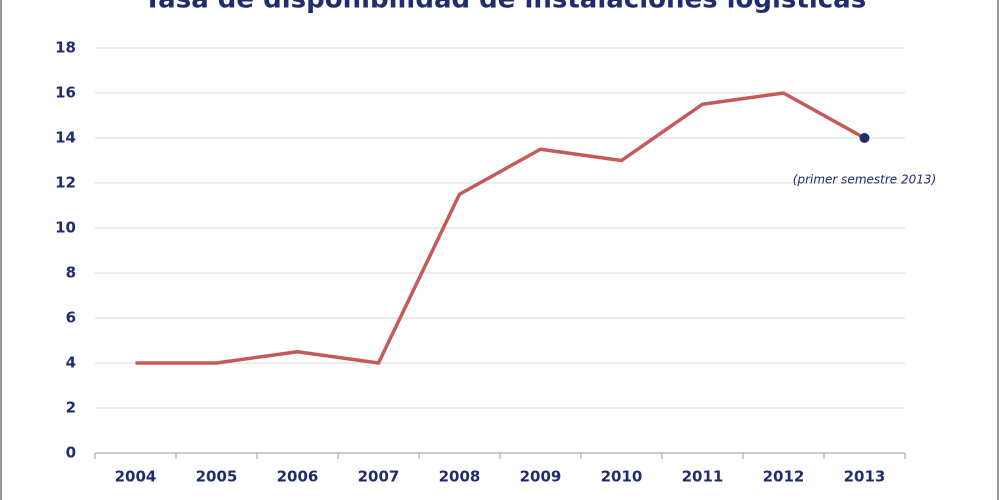  What do you see at coordinates (784, 477) in the screenshot?
I see `x-tick-label: 2012` at bounding box center [784, 477].